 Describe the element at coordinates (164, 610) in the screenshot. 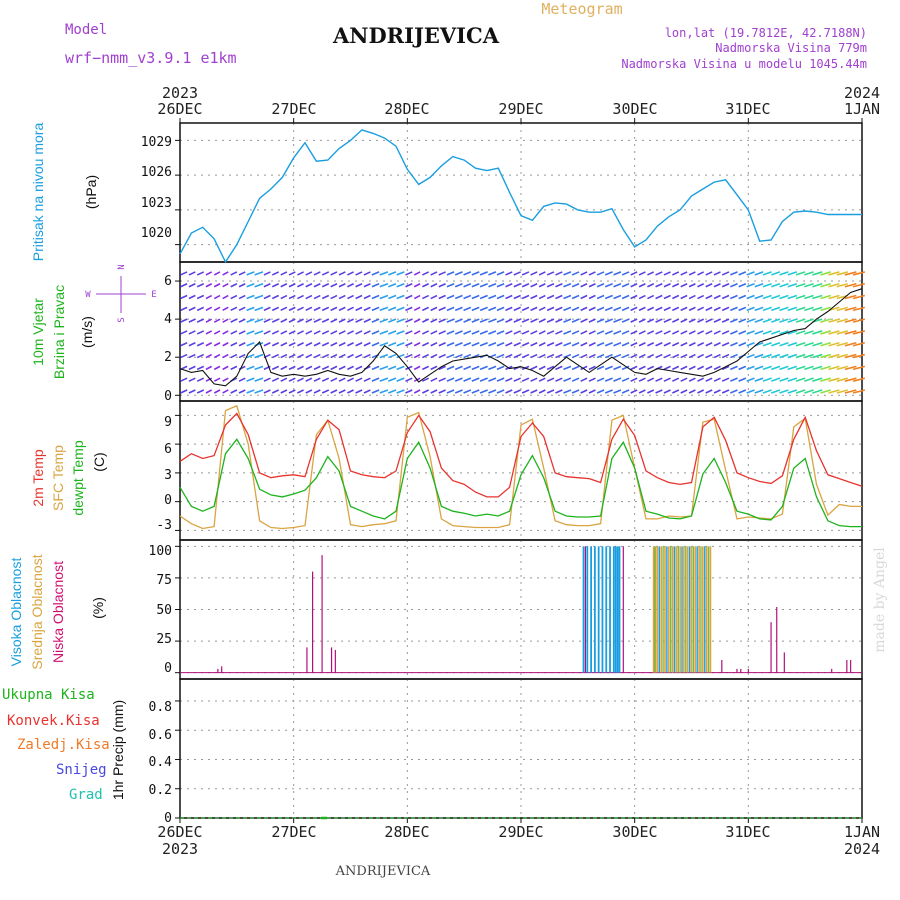

I see `cloud-tick: 50` at that location.